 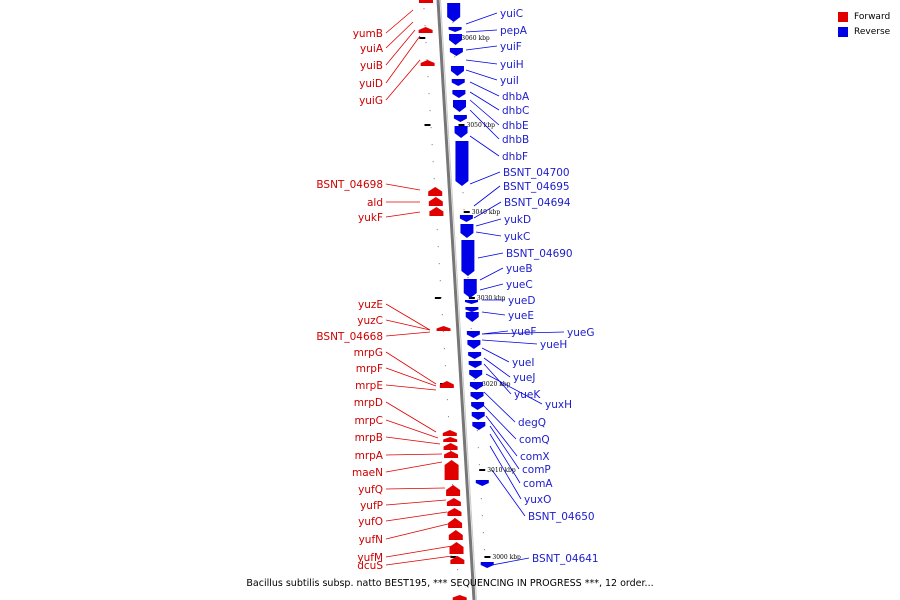 What do you see at coordinates (511, 47) in the screenshot?
I see `reverse-gene-label: yuiF` at bounding box center [511, 47].